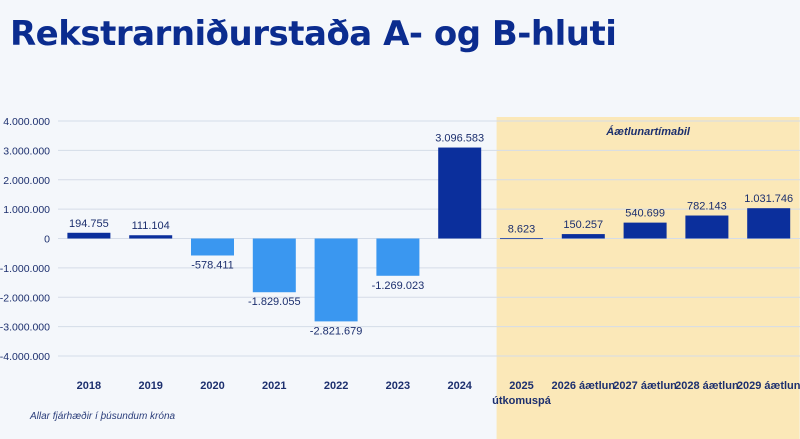 This screenshot has width=800, height=439. I want to click on data-label: 111.104, so click(151, 226).